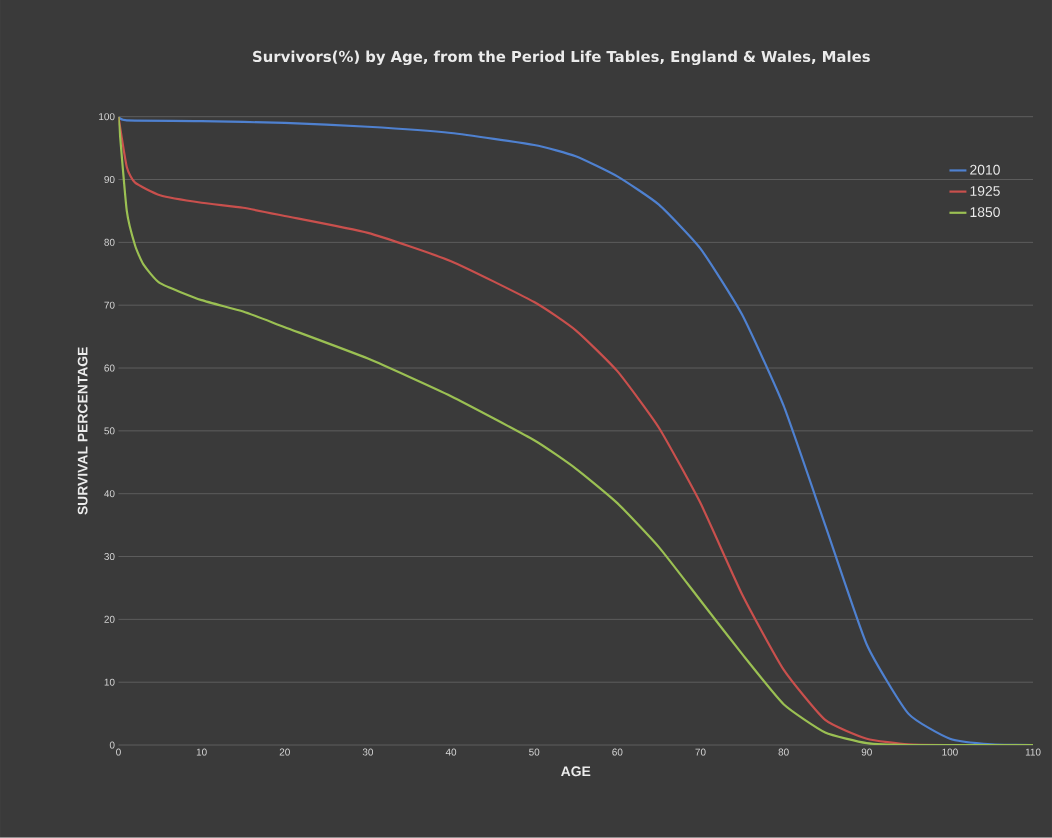  I want to click on x-tick-label: 80, so click(783, 752).